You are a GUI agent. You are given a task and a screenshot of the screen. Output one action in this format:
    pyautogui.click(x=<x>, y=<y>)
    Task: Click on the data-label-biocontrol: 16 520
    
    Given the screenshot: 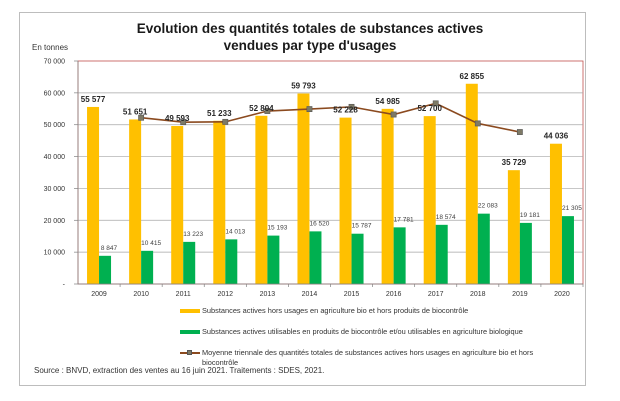 What is the action you would take?
    pyautogui.click(x=320, y=223)
    